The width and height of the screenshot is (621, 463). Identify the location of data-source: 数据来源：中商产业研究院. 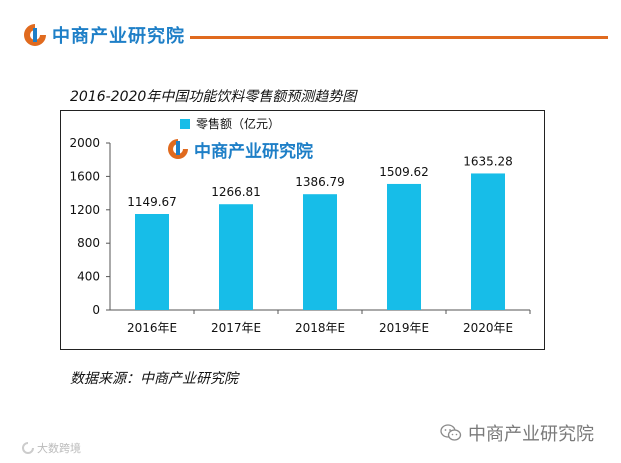
(154, 379).